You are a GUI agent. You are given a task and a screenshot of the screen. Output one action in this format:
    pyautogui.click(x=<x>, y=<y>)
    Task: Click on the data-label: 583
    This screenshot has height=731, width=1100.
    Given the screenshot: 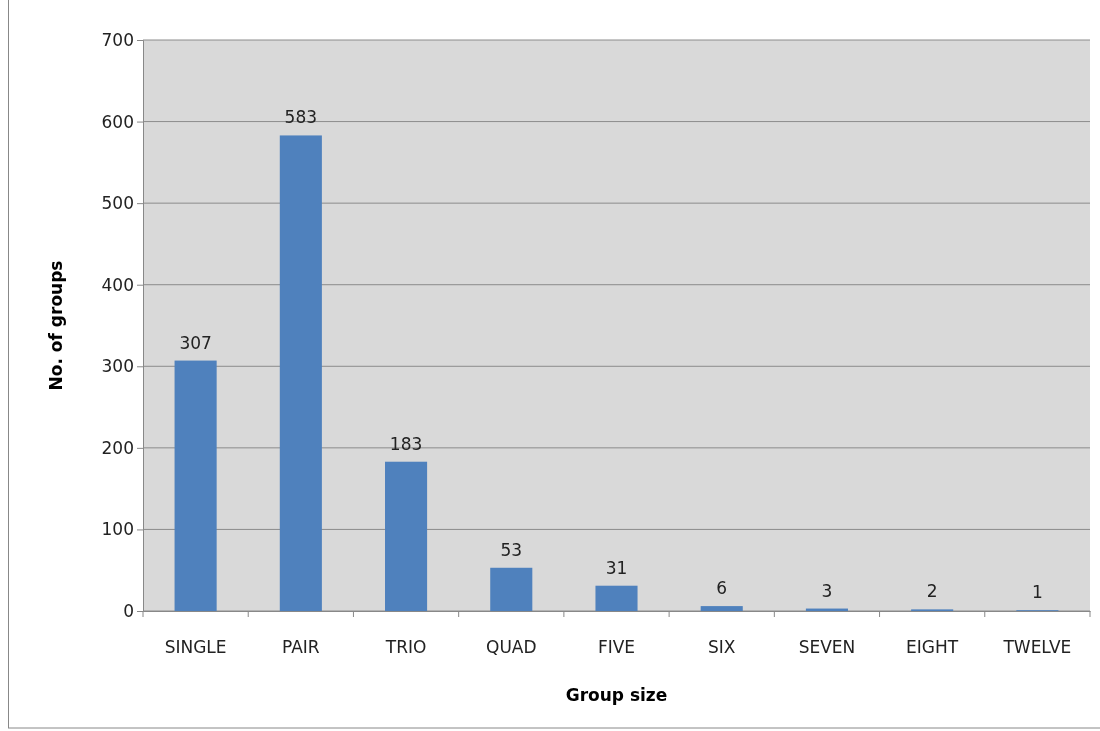 What is the action you would take?
    pyautogui.click(x=301, y=117)
    